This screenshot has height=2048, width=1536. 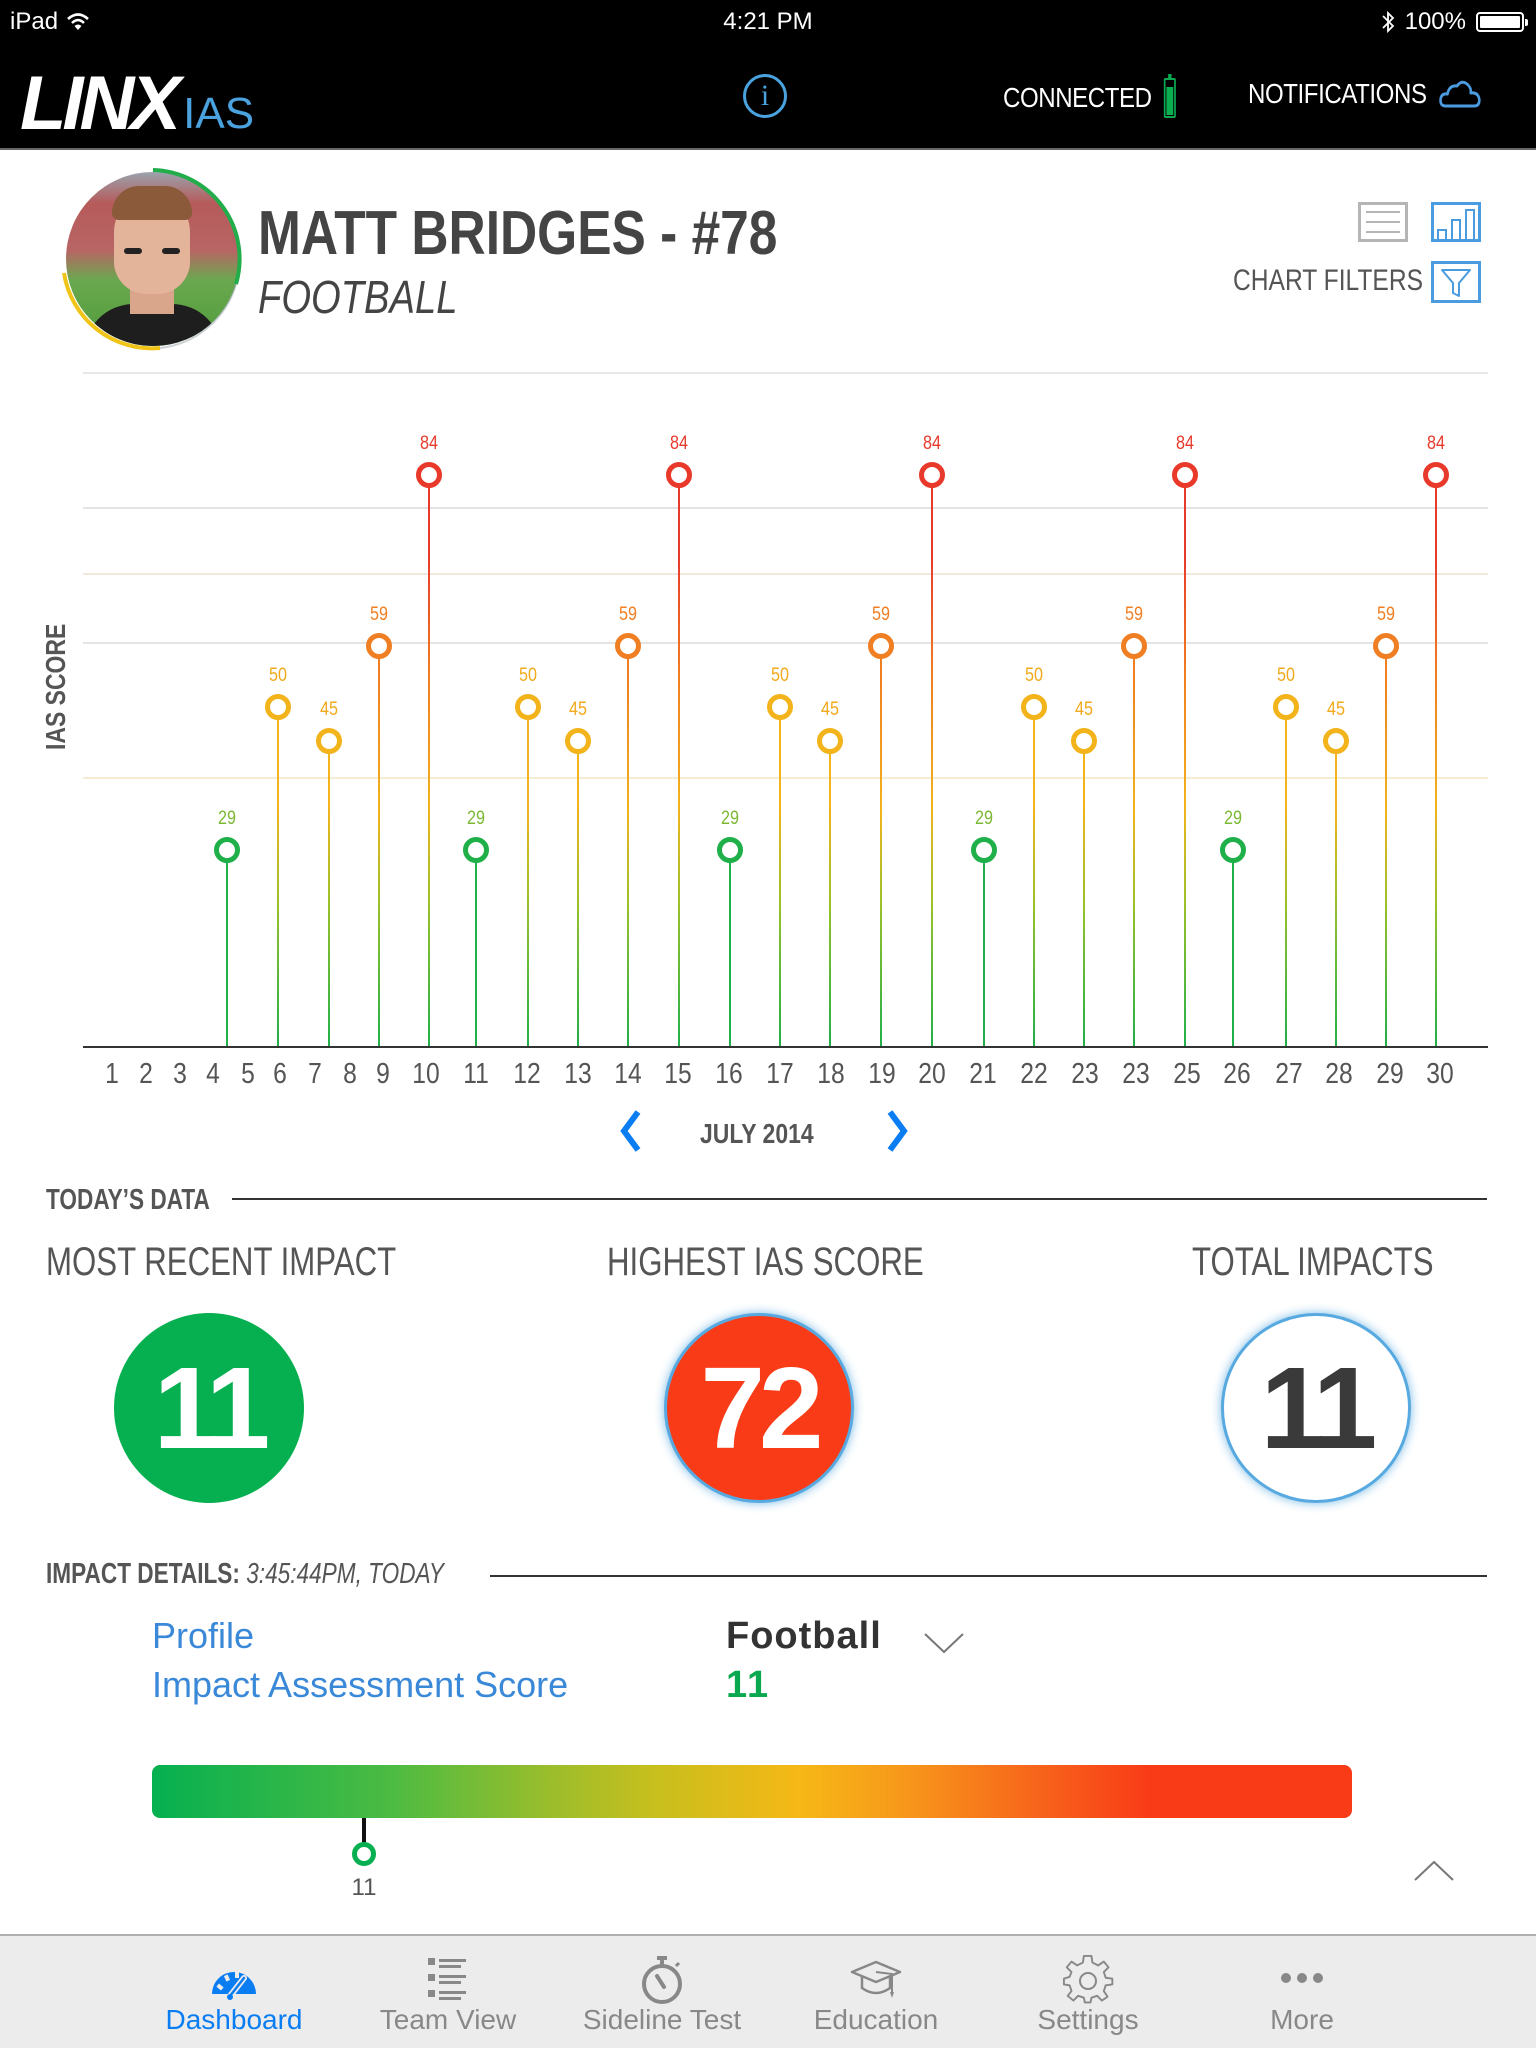 What do you see at coordinates (1237, 1074) in the screenshot?
I see `x-axis-tick-label: 26` at bounding box center [1237, 1074].